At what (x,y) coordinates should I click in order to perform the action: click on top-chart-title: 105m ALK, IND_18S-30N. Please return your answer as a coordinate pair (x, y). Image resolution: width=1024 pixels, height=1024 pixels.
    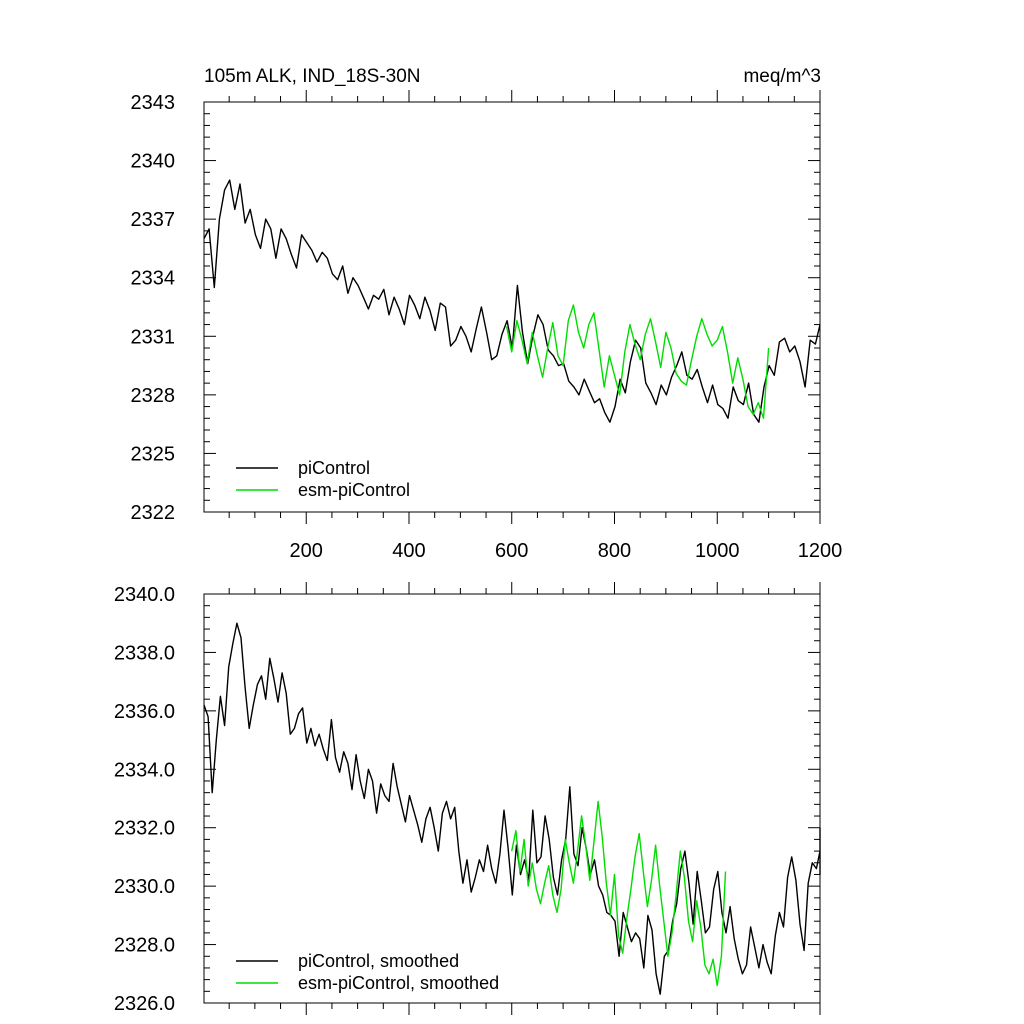
    Looking at the image, I should click on (312, 76).